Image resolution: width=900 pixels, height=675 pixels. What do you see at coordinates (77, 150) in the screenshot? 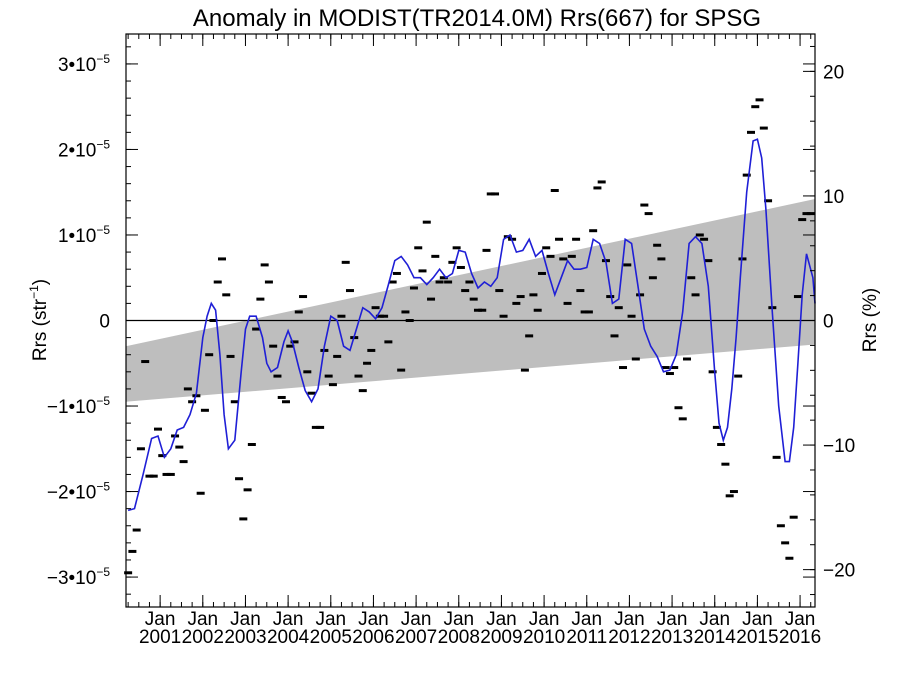
I see `y-left-tick-mantissa: 2•10` at bounding box center [77, 150].